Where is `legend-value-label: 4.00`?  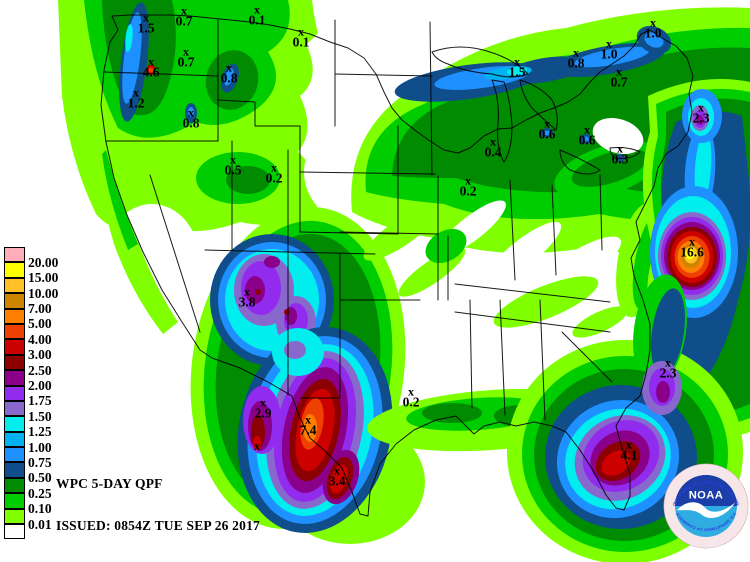
legend-value-label: 4.00 is located at coordinates (40, 339).